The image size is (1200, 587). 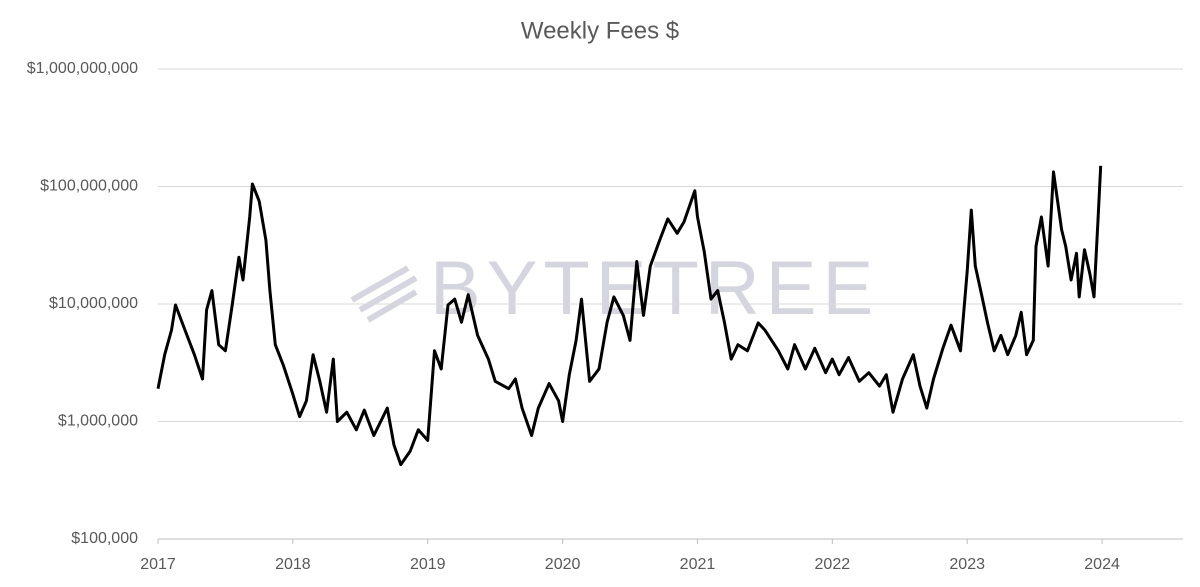 I want to click on x-tick-label: 2024, so click(x=1102, y=564).